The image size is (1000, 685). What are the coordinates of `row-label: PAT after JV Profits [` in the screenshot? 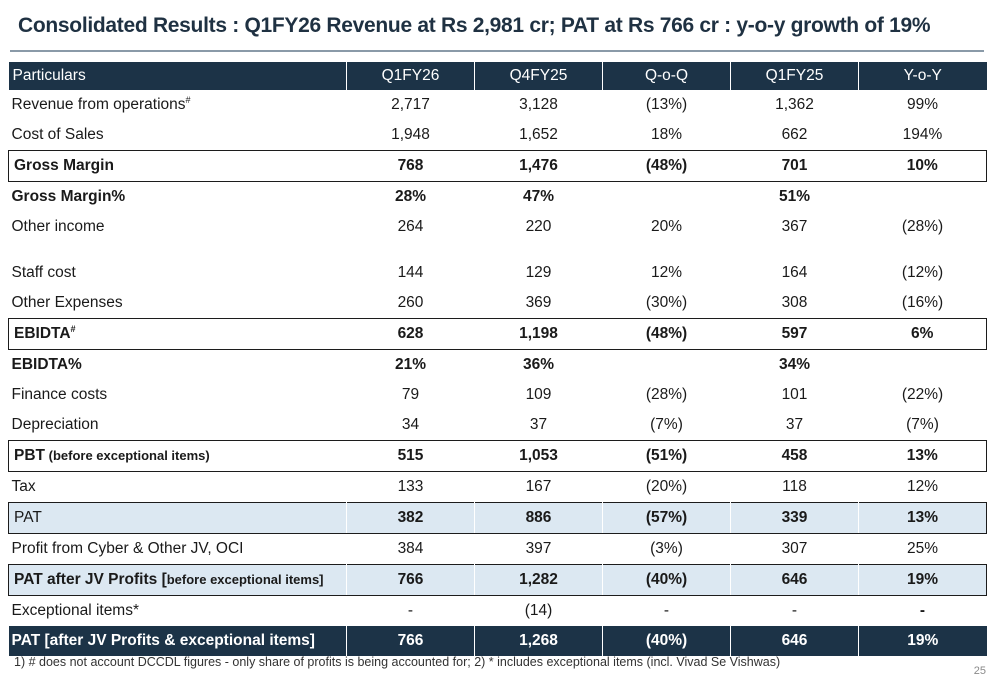 It's located at (90, 579).